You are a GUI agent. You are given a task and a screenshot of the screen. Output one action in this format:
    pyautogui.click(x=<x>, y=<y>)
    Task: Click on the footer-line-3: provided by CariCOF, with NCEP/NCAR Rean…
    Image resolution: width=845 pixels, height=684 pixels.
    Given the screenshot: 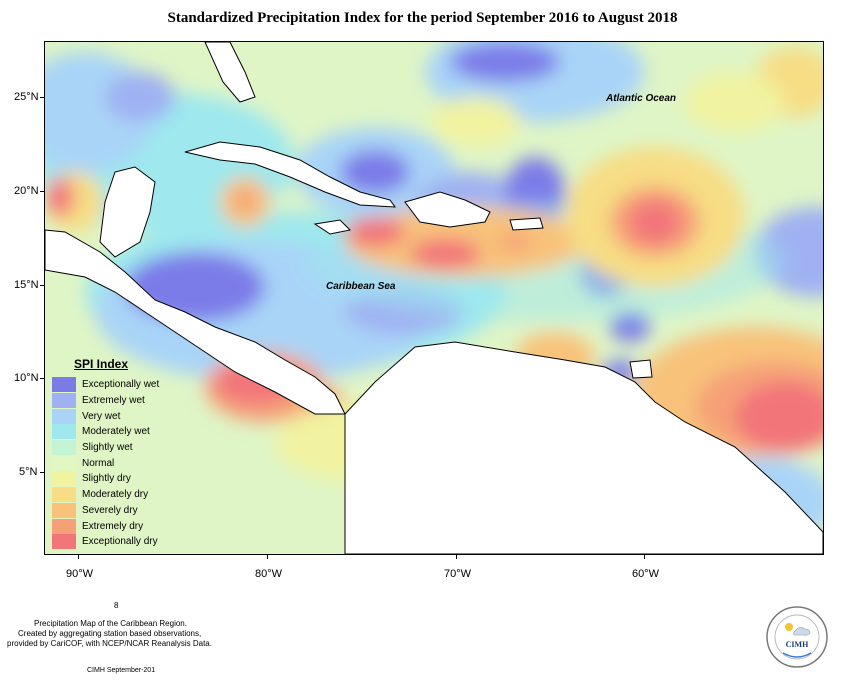 What is the action you would take?
    pyautogui.click(x=109, y=643)
    